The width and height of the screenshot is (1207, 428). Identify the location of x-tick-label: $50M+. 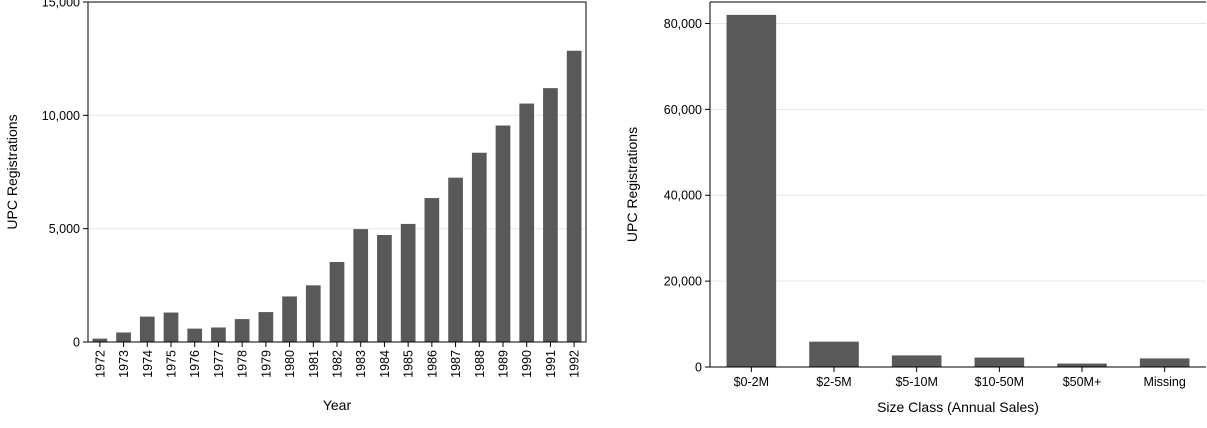
(1082, 382).